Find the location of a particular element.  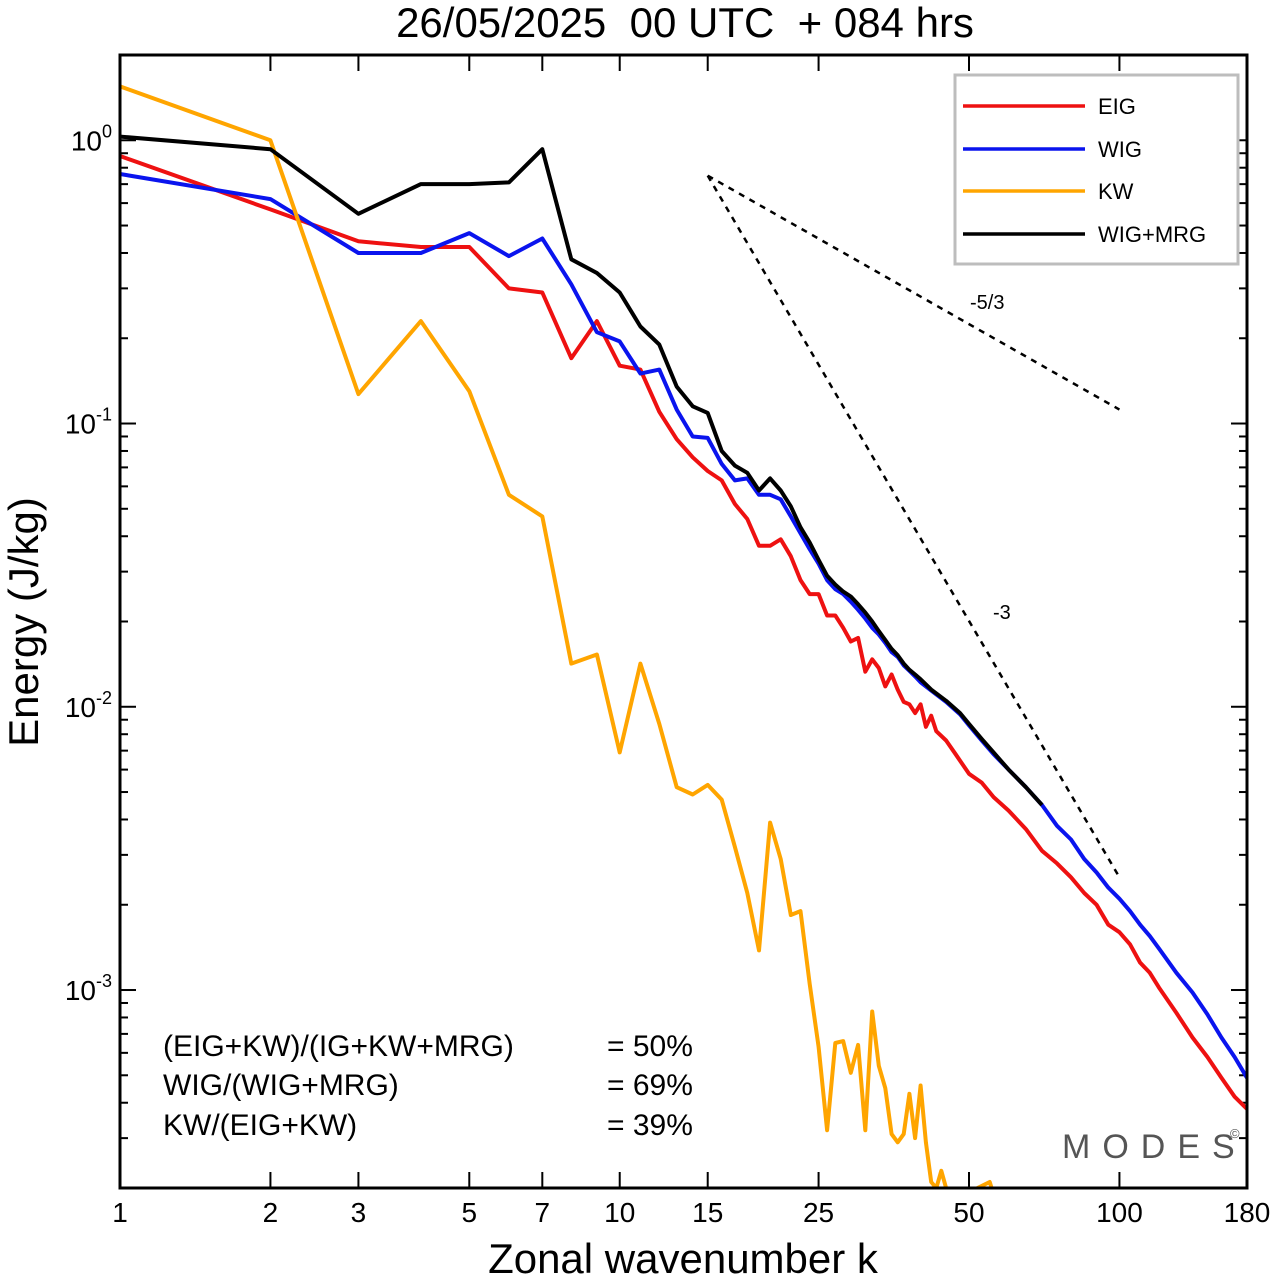

x-tick-labels: 1 2 3 5 7 10 15 25 50 100 180 is located at coordinates (691, 1212).